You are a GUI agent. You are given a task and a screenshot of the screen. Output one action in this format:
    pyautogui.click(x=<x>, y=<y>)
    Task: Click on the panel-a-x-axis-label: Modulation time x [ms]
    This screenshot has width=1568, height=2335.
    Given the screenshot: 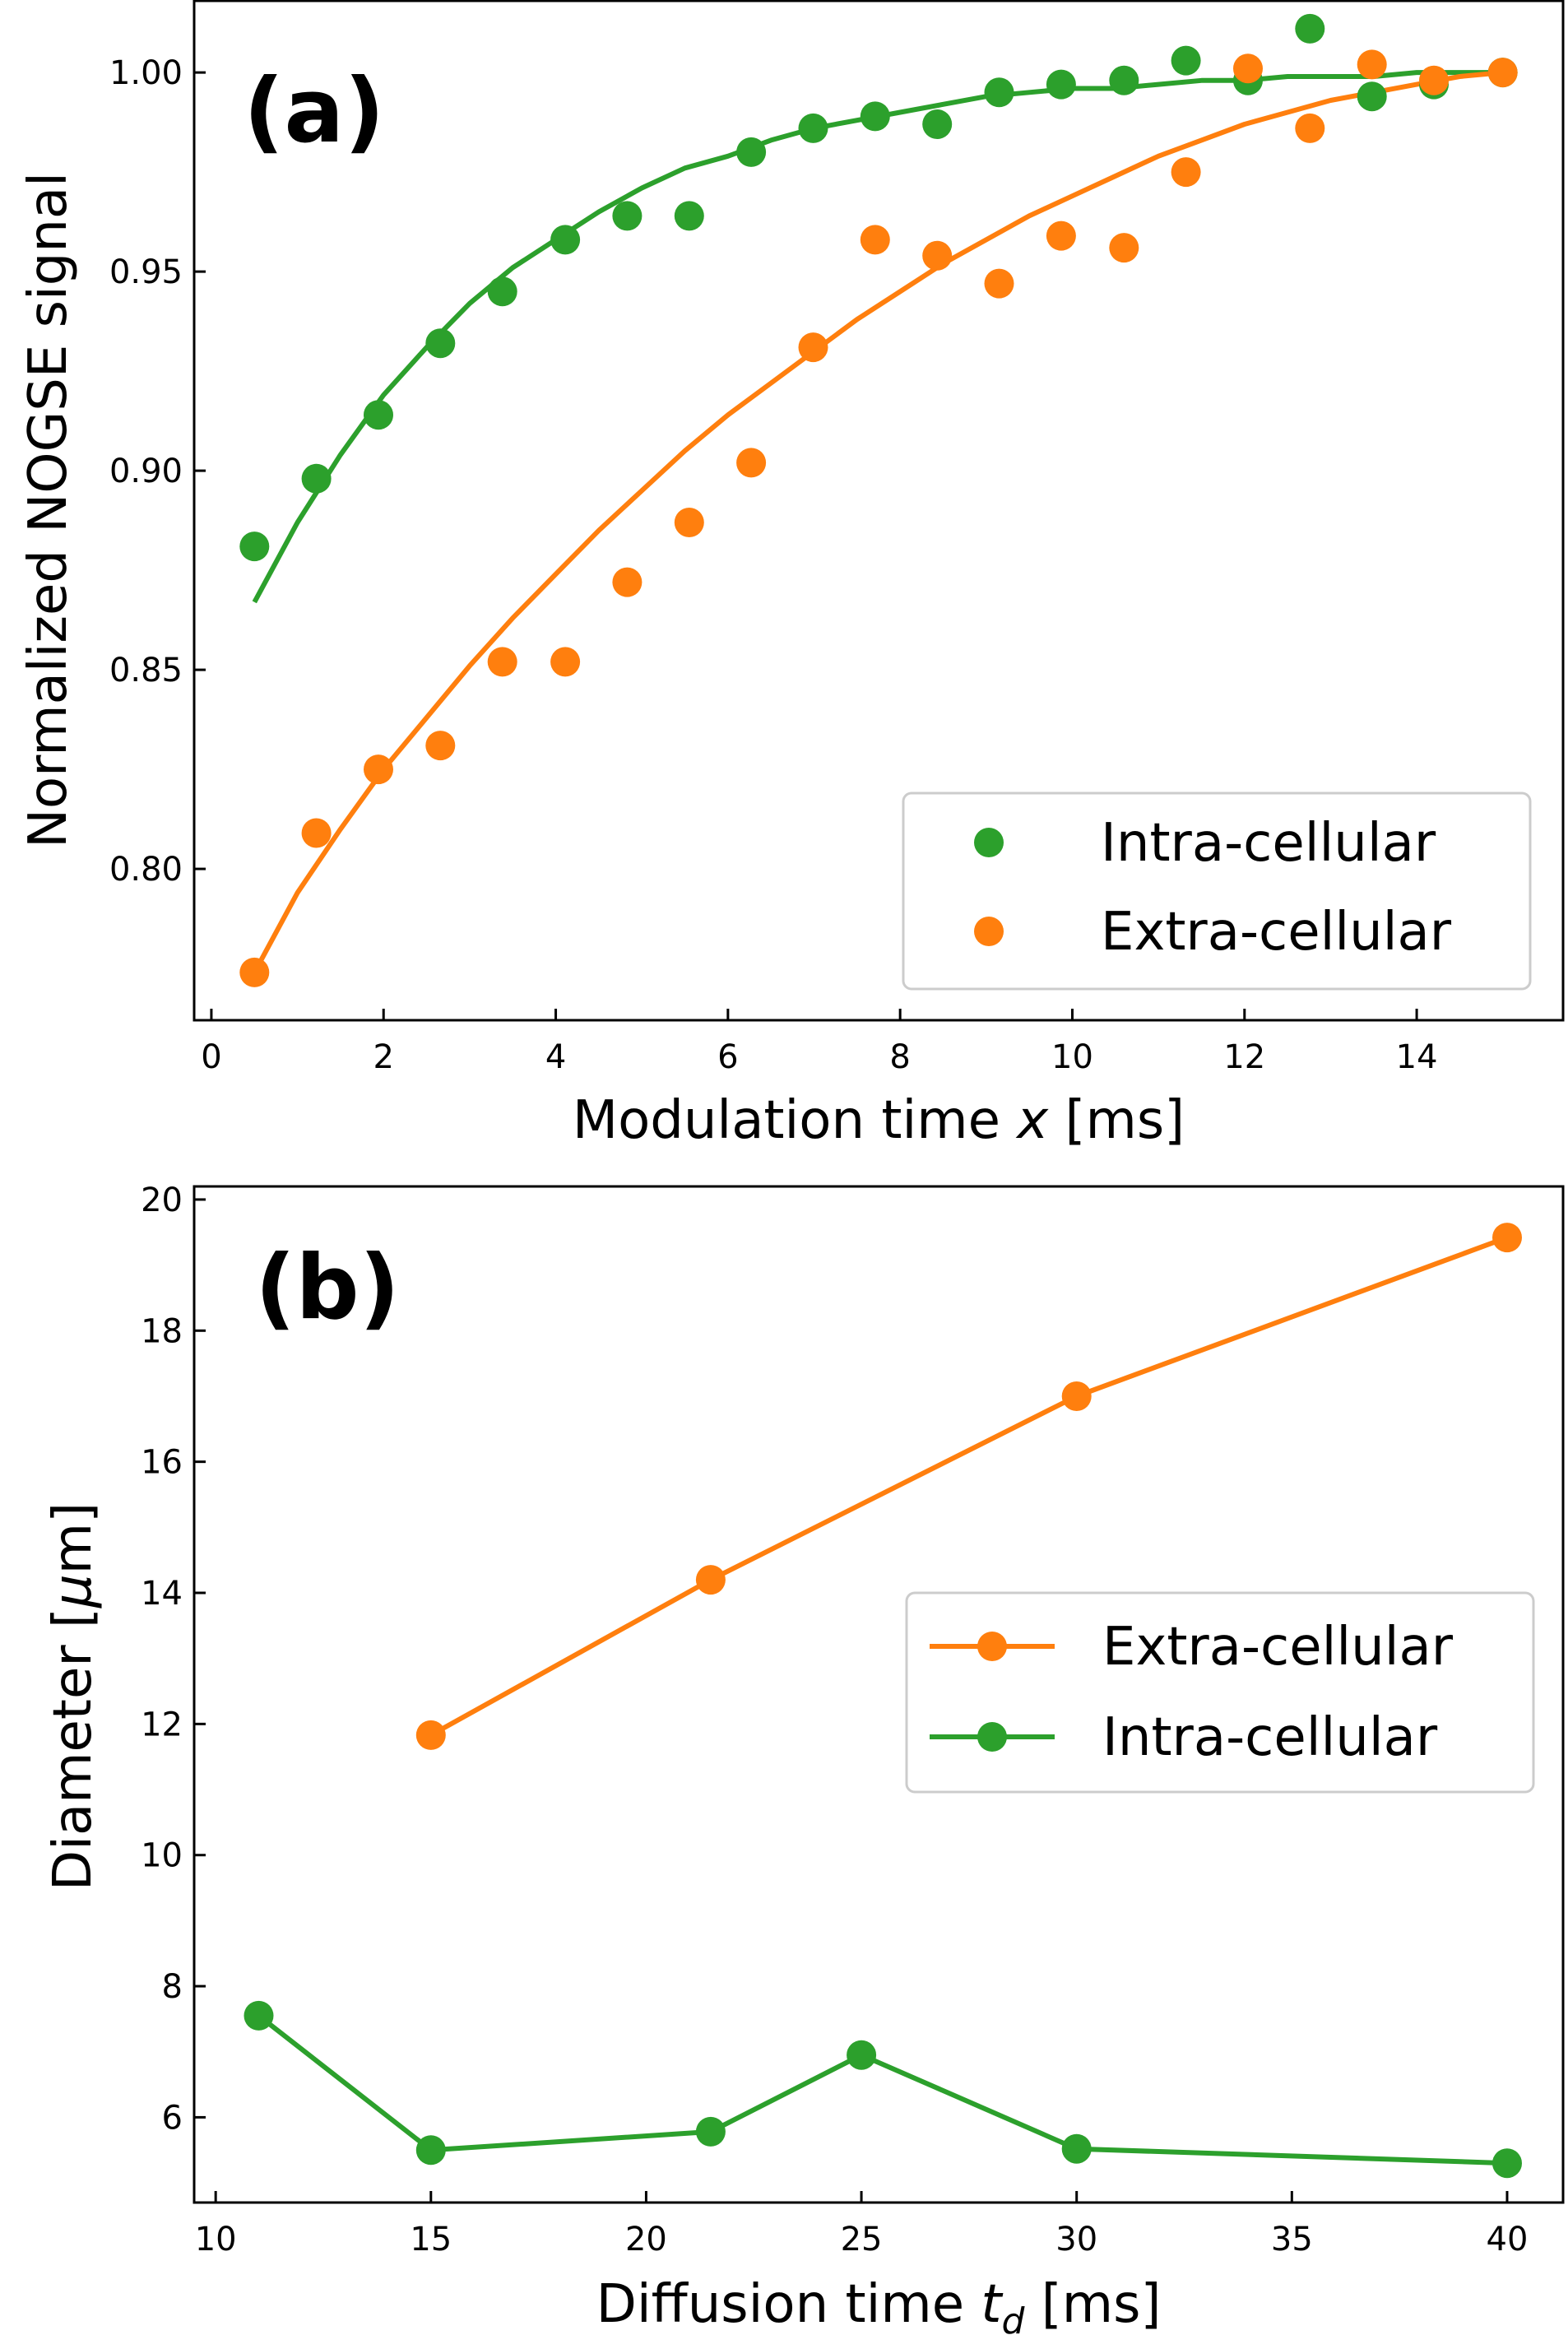 What is the action you would take?
    pyautogui.click(x=879, y=1121)
    